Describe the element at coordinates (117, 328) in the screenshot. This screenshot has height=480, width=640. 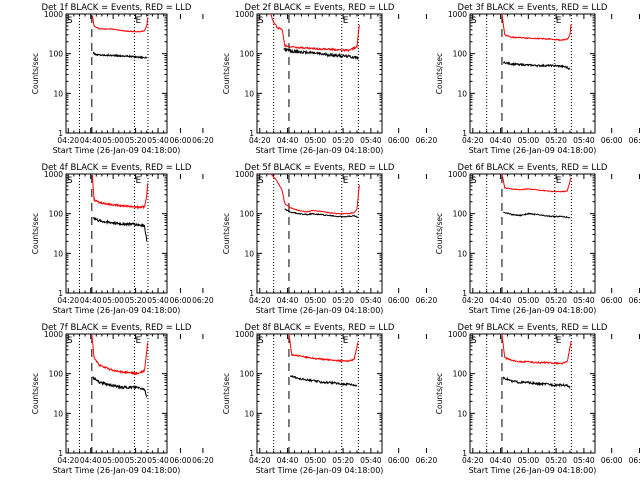
I see `chart-title: Det 7f BLACK = Events, RED = LLD` at that location.